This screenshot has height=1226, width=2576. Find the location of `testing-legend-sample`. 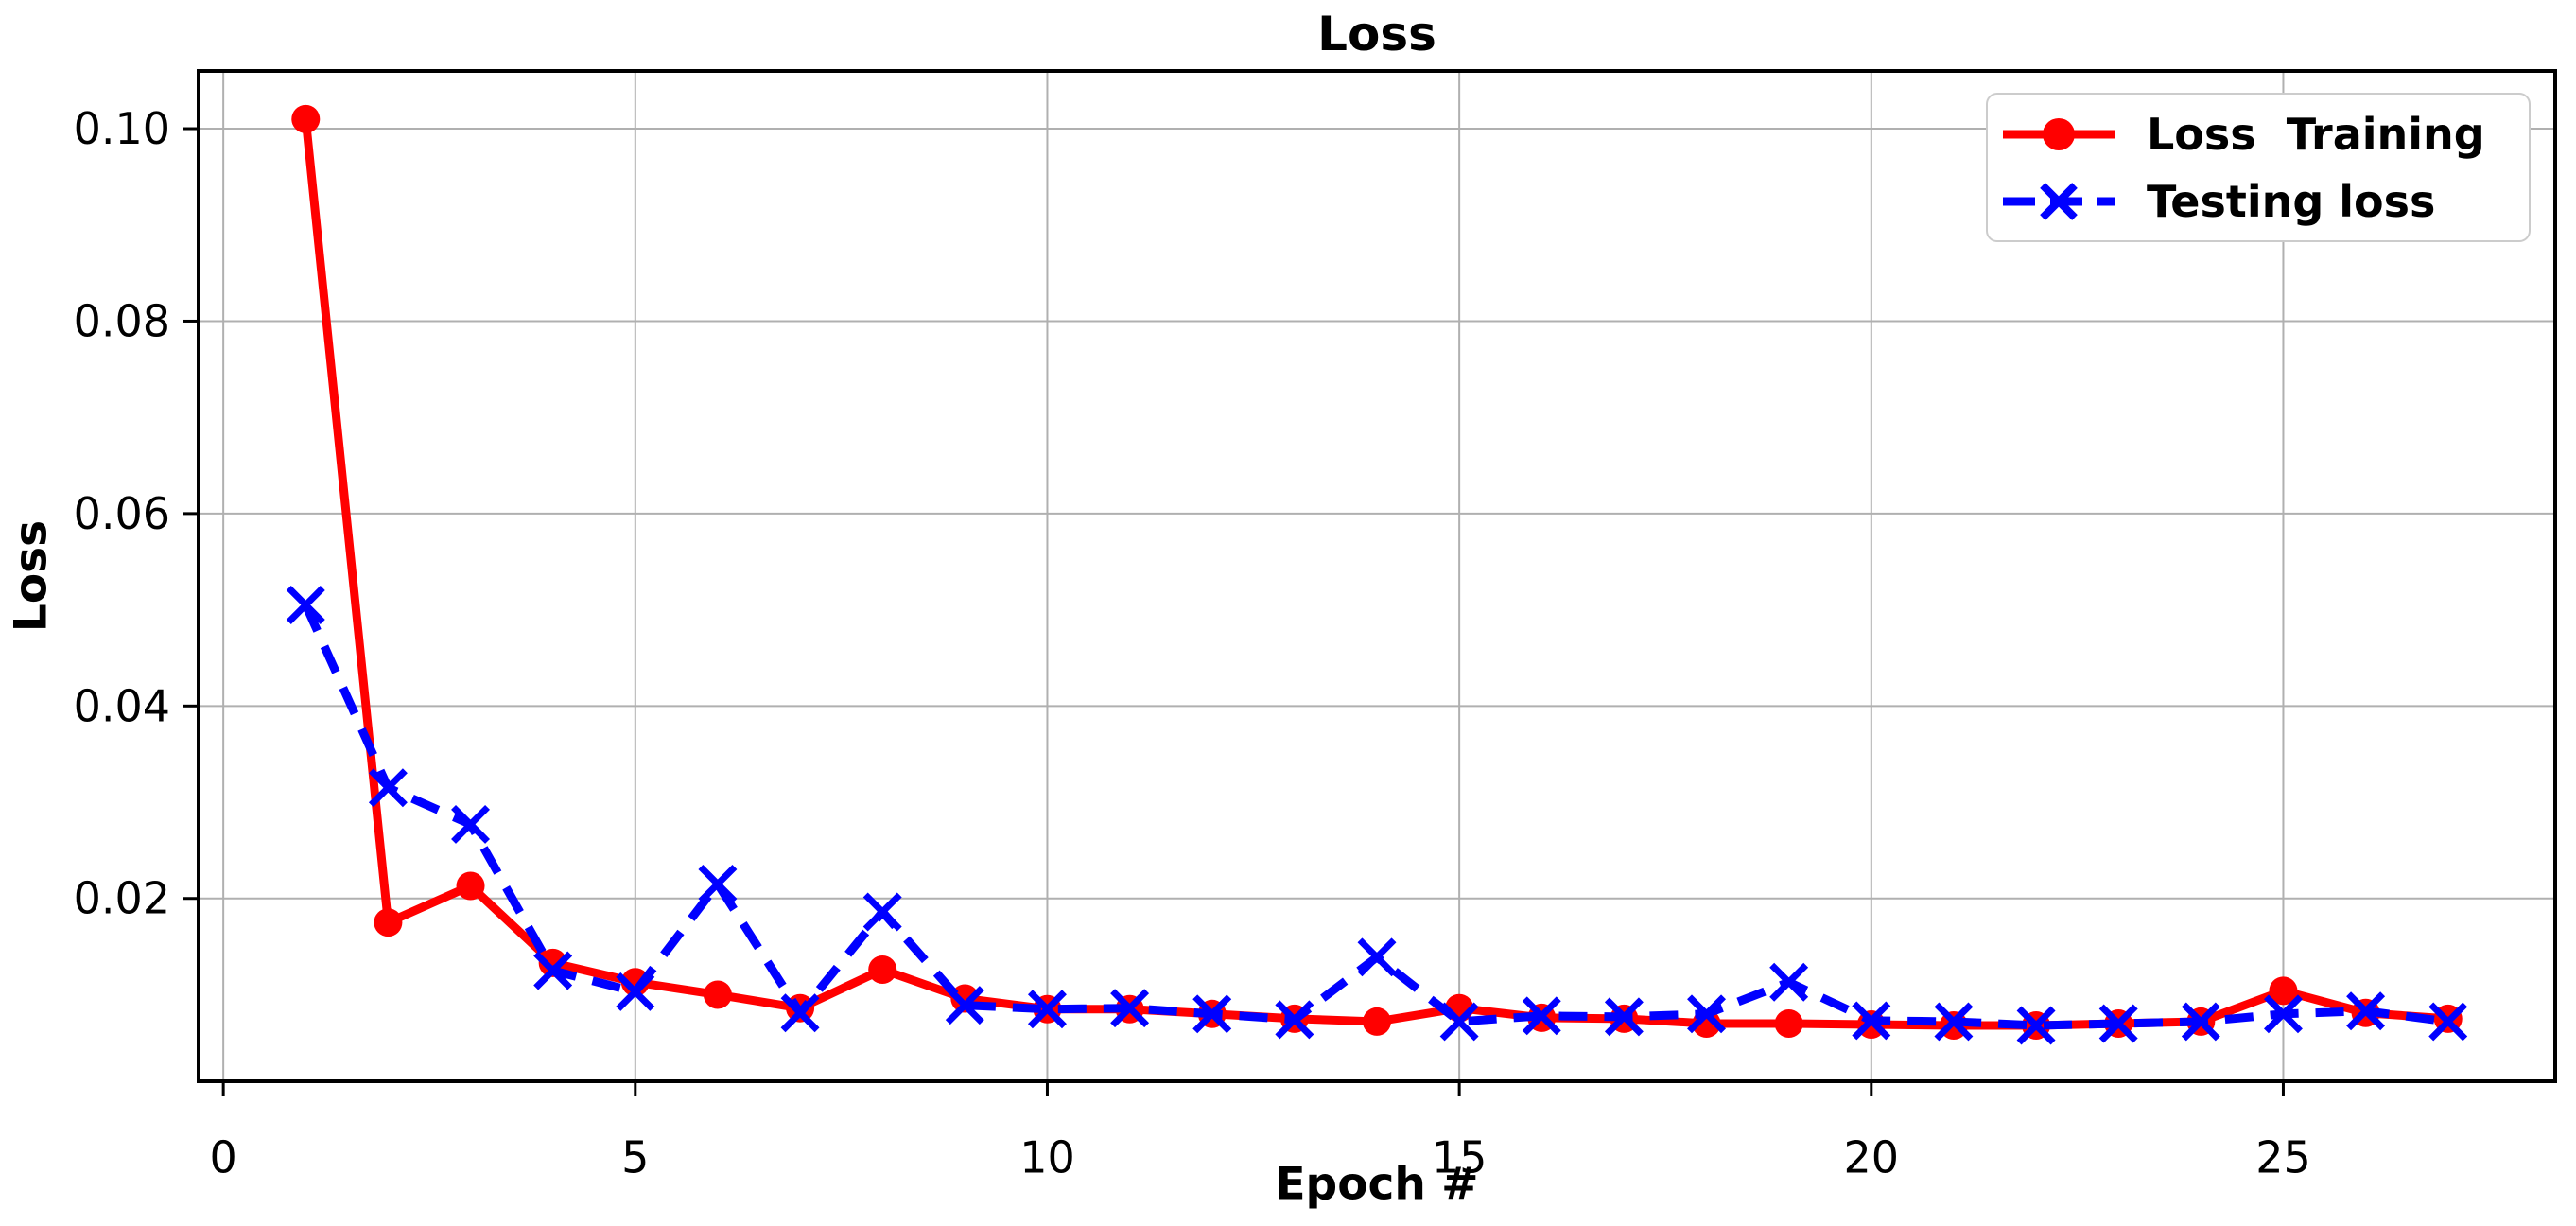

testing-legend-sample is located at coordinates (2059, 201).